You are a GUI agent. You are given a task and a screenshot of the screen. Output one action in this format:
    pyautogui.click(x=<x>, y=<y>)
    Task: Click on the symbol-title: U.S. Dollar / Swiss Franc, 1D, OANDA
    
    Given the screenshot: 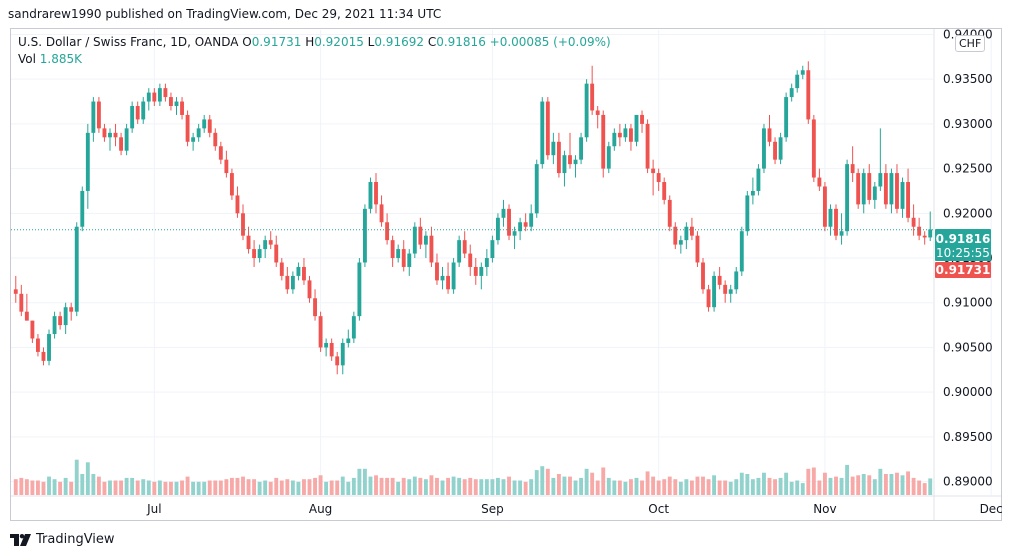 What is the action you would take?
    pyautogui.click(x=128, y=42)
    